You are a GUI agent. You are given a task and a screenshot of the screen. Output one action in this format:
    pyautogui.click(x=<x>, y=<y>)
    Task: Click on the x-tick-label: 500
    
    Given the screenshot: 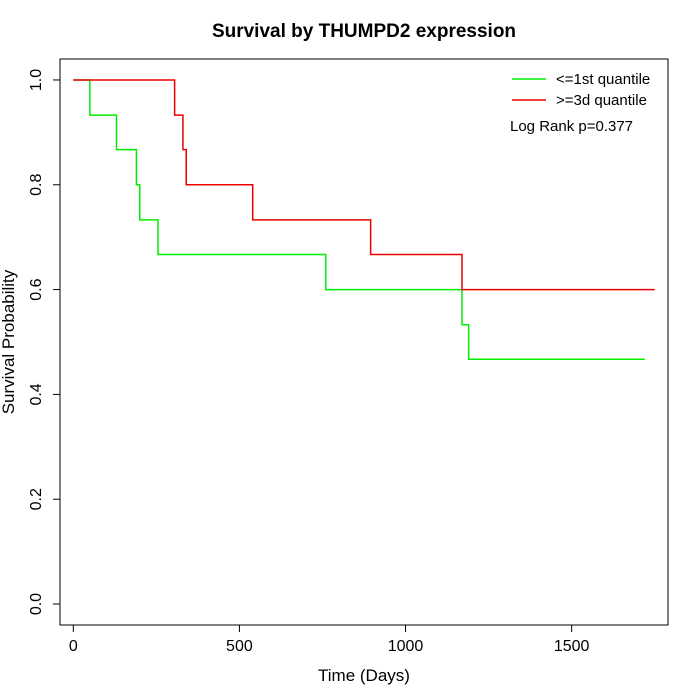 What is the action you would take?
    pyautogui.click(x=239, y=646)
    